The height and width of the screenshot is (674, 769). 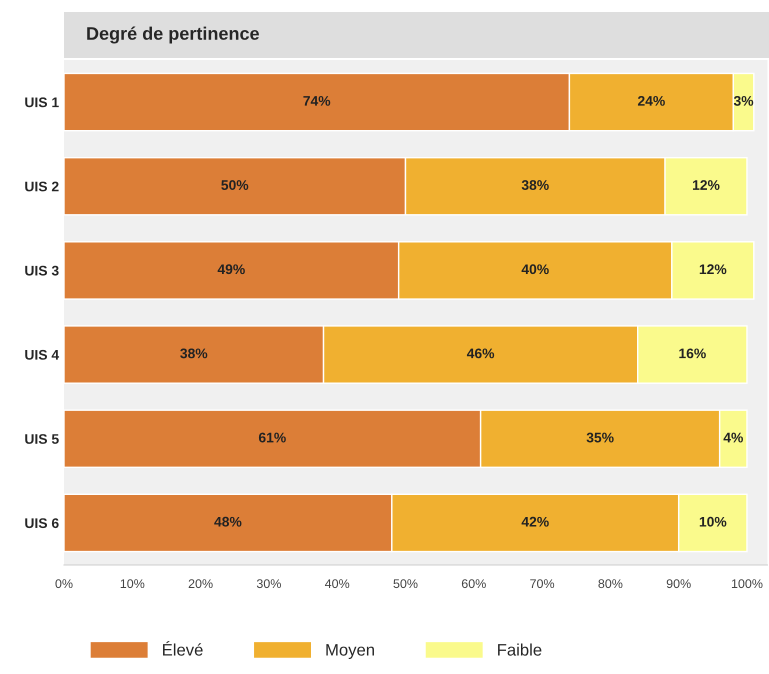 What do you see at coordinates (535, 269) in the screenshot?
I see `data-label: 40%` at bounding box center [535, 269].